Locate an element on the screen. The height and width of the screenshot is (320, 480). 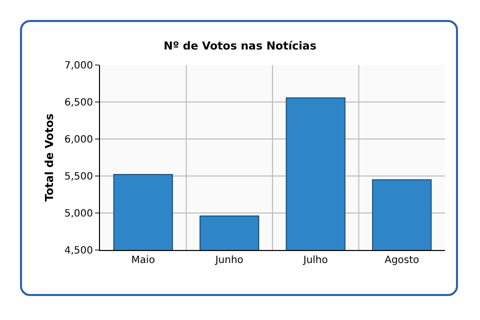
y-tick-label: 7,000 is located at coordinates (78, 66).